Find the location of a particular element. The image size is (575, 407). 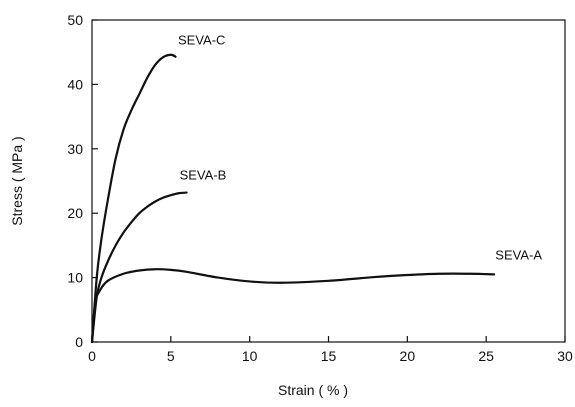

x-tick-label: 15 is located at coordinates (329, 356).